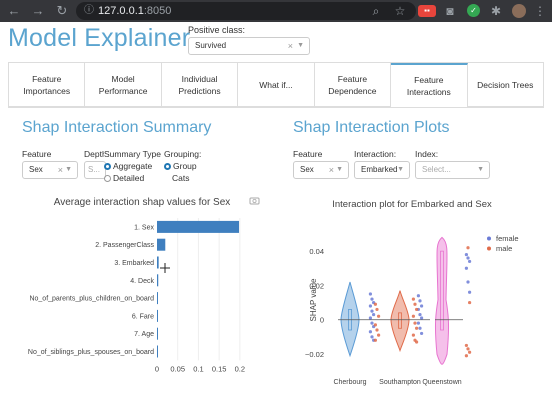  Describe the element at coordinates (107, 178) in the screenshot. I see `radio-unselected-icon` at that location.